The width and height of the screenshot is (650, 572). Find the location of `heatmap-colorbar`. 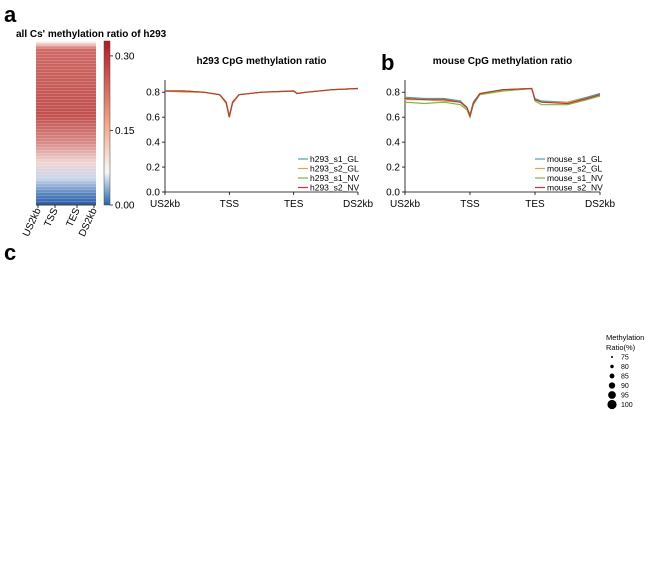

heatmap-colorbar is located at coordinates (107, 123).